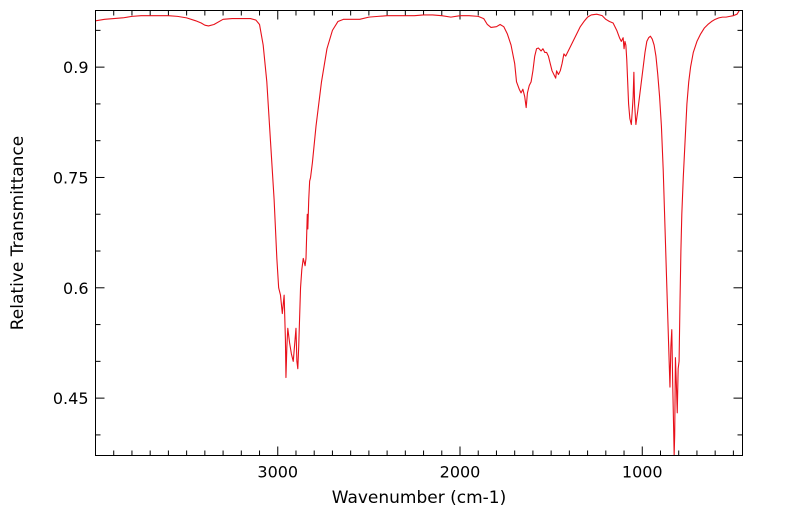  What do you see at coordinates (642, 472) in the screenshot?
I see `x-tick-label: 1000` at bounding box center [642, 472].